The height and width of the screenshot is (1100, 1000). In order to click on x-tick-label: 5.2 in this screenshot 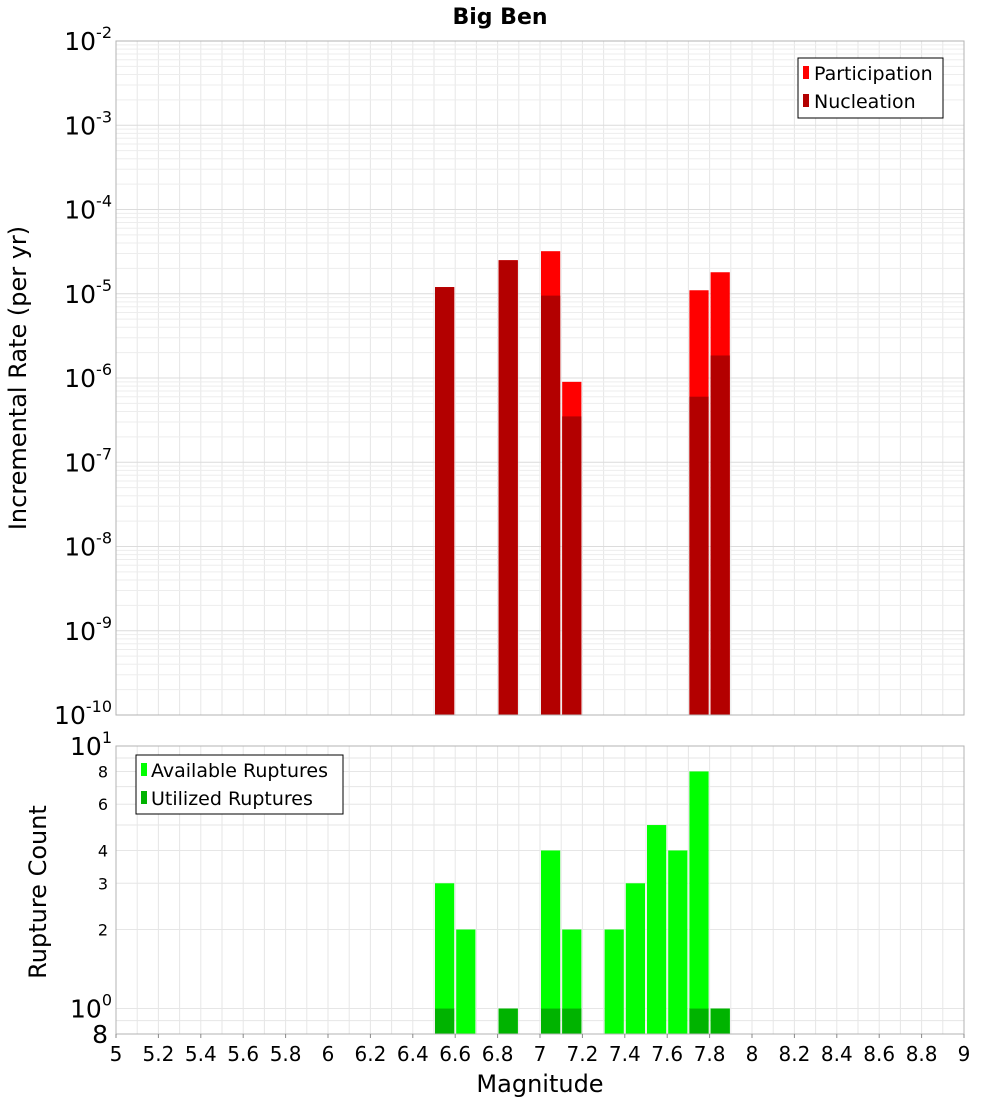, I will do `click(158, 1054)`.